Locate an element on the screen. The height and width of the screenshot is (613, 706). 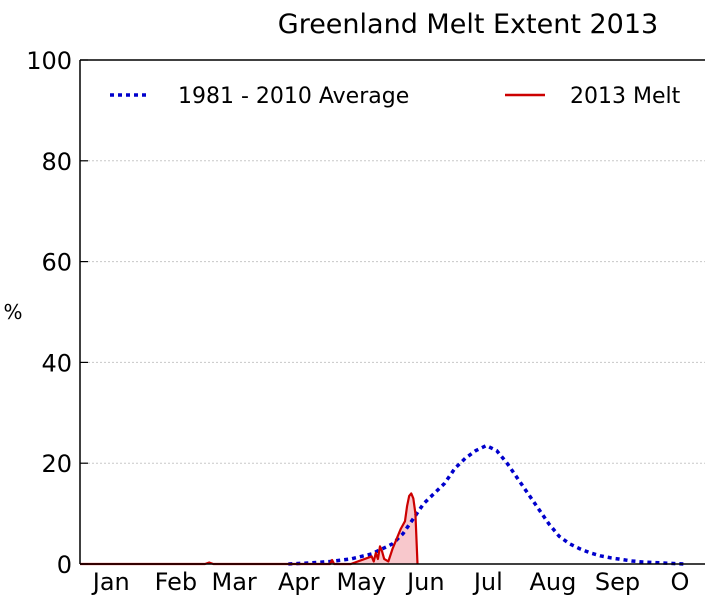
melt-fill-area is located at coordinates (249, 528).